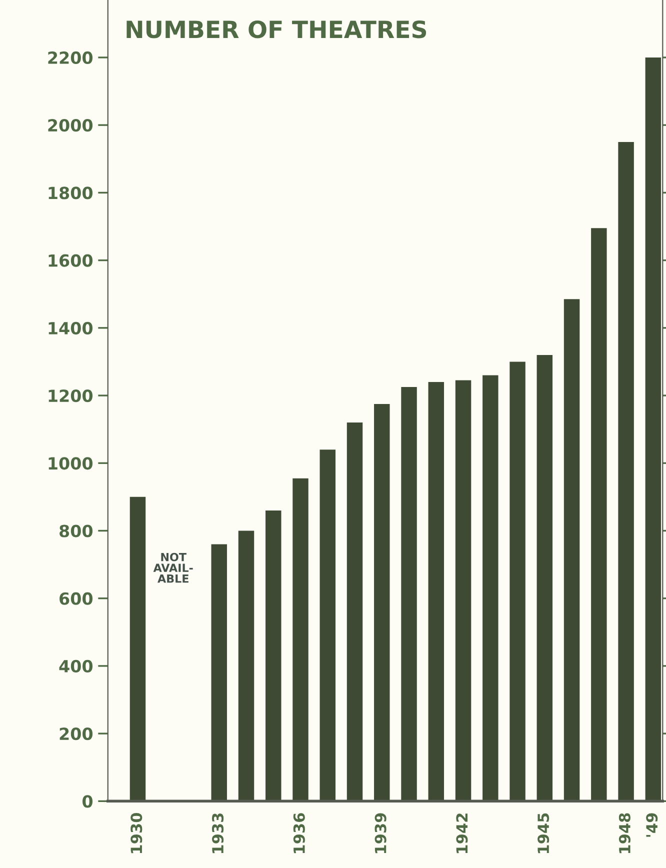 This screenshot has width=666, height=868. What do you see at coordinates (276, 29) in the screenshot?
I see `text: NUMBER OF THEATRES` at bounding box center [276, 29].